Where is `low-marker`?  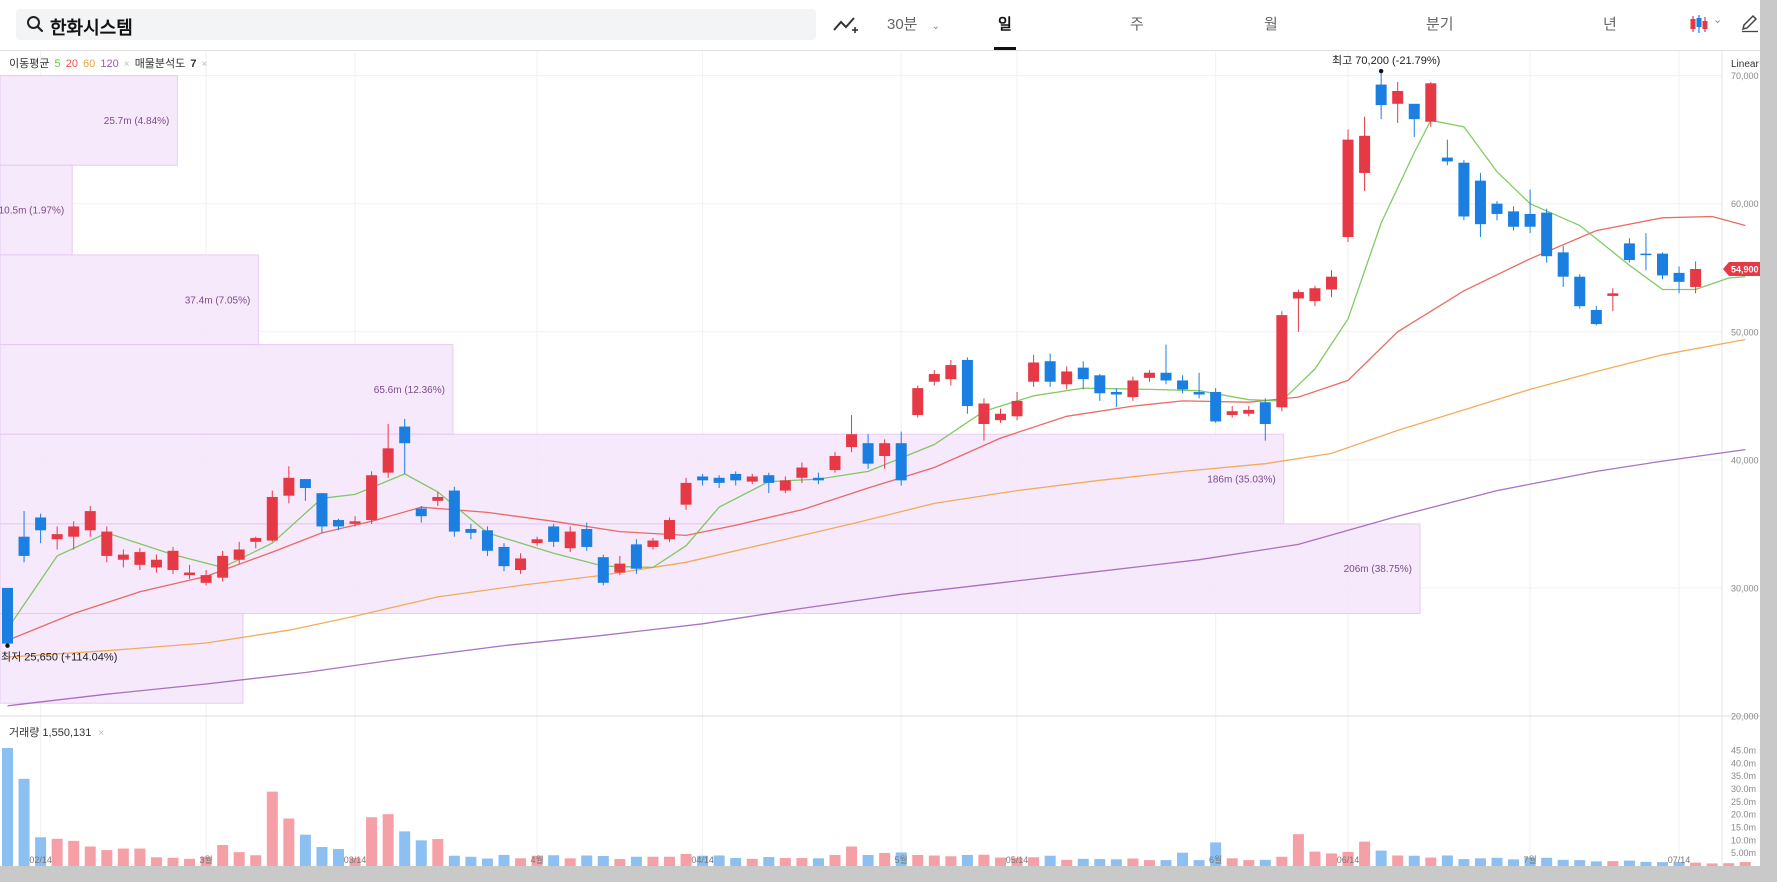 low-marker is located at coordinates (7, 645).